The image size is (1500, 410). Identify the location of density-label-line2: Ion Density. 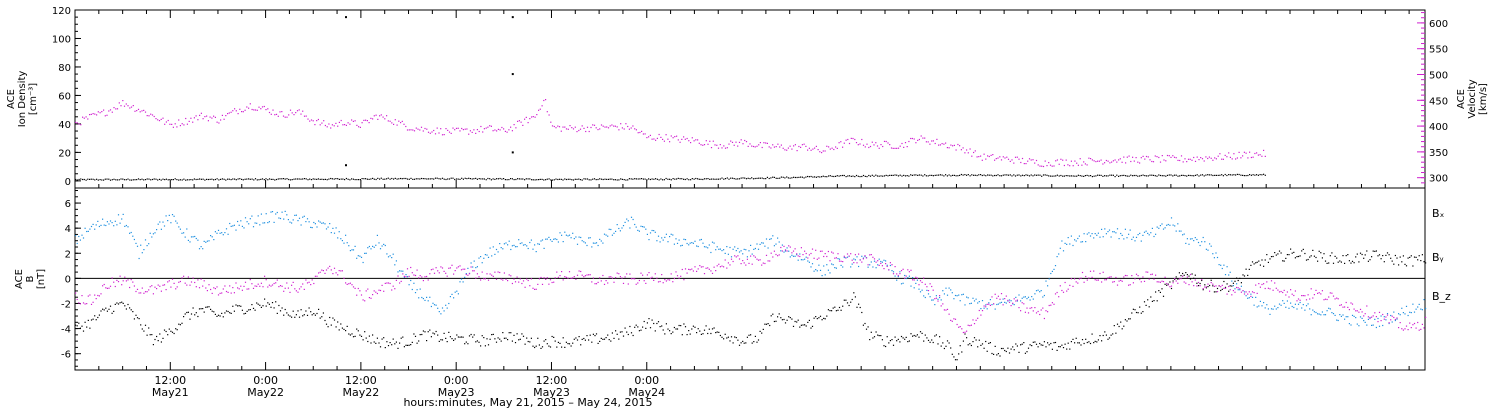
(22, 99).